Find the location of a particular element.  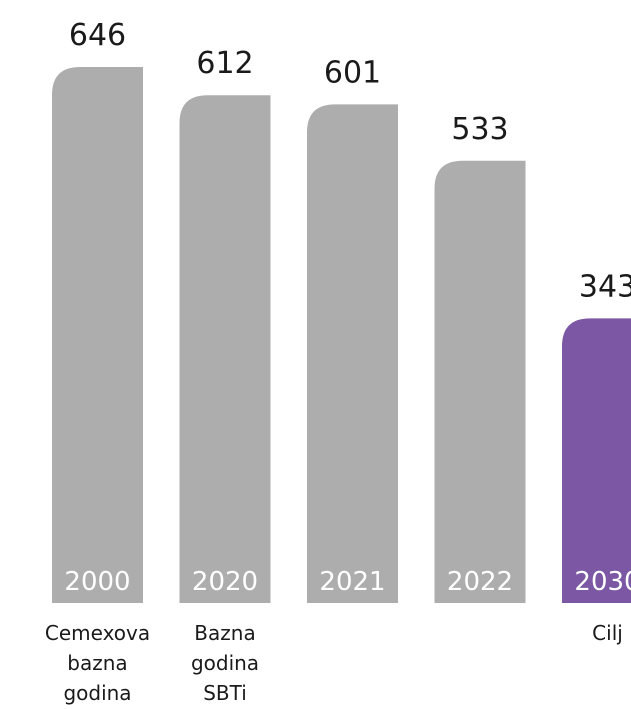

bar-2020 is located at coordinates (225, 349).